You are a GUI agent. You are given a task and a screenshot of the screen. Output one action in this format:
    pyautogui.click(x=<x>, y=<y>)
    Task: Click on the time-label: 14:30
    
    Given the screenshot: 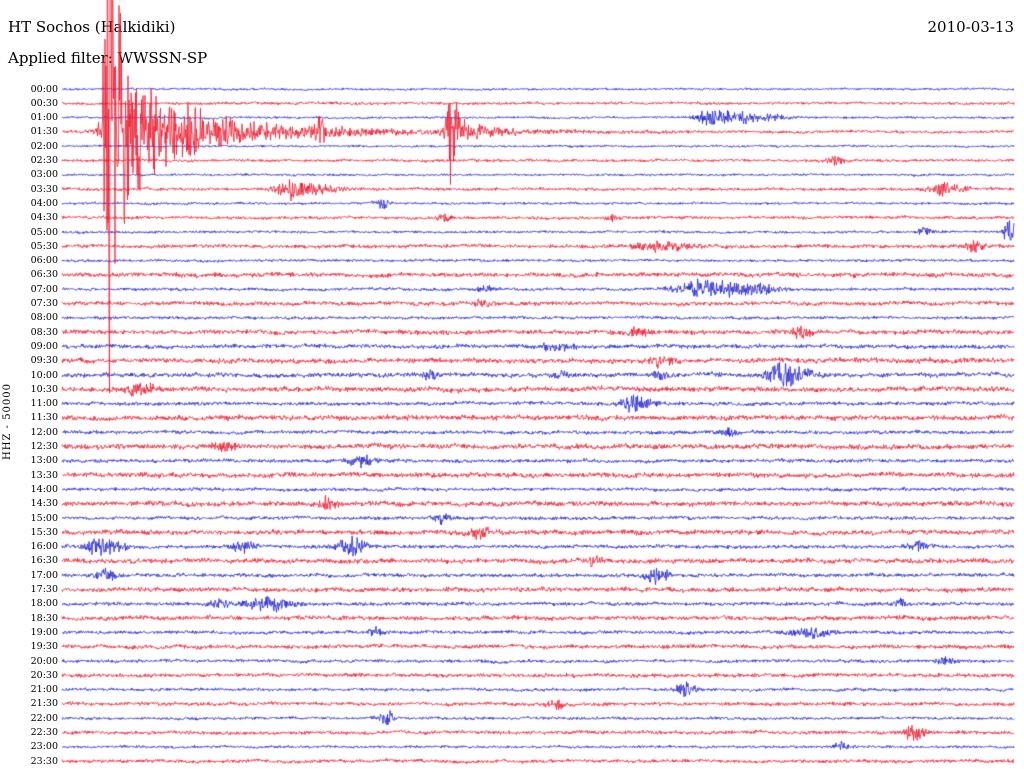 What is the action you would take?
    pyautogui.click(x=44, y=504)
    